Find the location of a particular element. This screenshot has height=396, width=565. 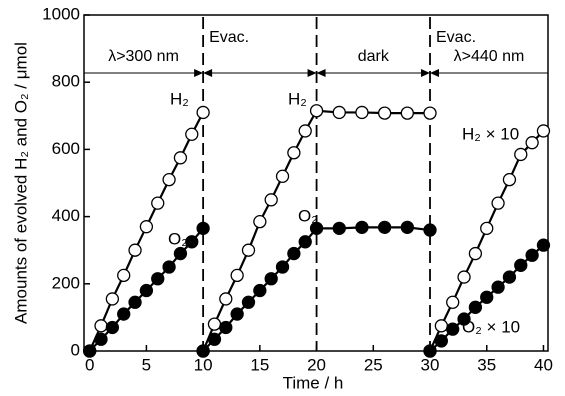

x-tick-label: 5 is located at coordinates (146, 364).